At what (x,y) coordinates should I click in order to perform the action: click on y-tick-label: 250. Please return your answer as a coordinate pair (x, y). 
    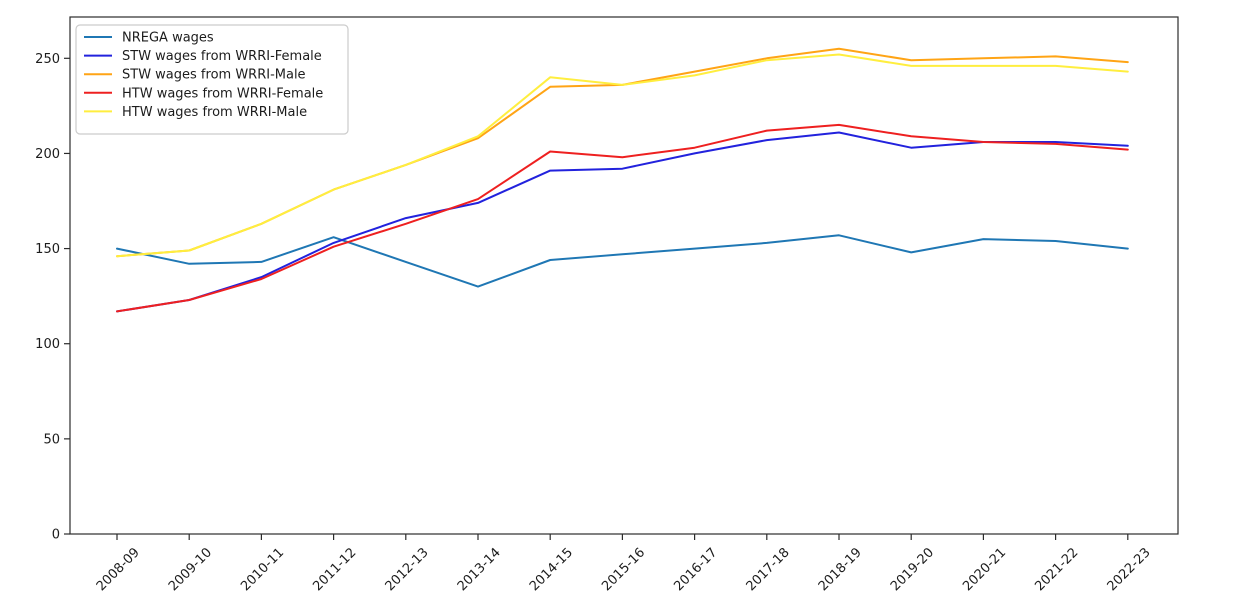
    Looking at the image, I should click on (47, 59).